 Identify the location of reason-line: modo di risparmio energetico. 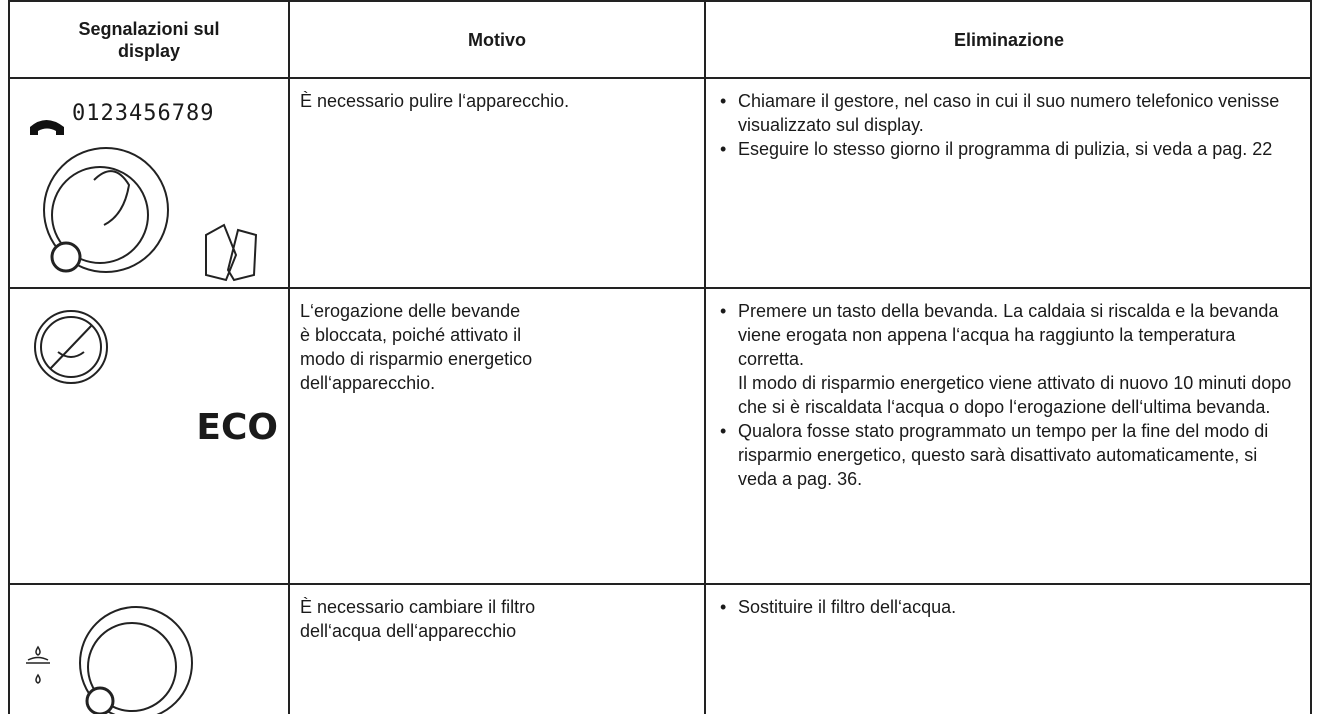
(416, 359).